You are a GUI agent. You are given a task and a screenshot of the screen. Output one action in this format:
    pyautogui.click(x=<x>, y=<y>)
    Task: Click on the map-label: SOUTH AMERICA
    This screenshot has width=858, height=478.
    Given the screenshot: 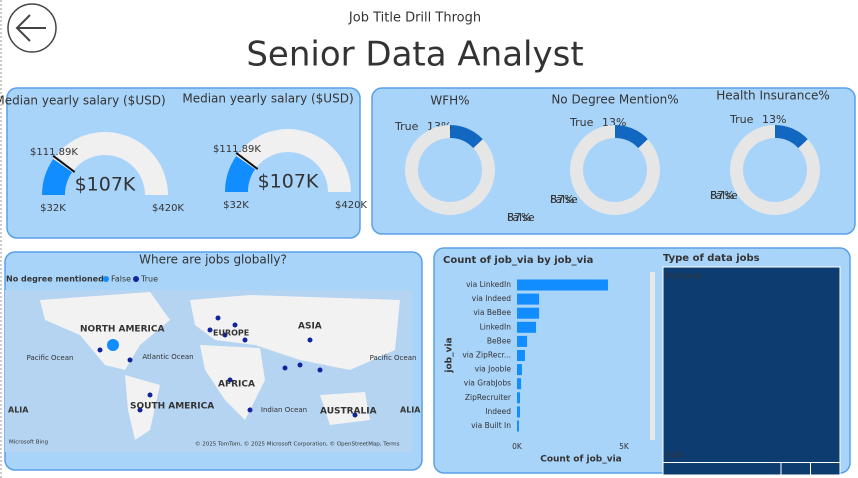 What is the action you would take?
    pyautogui.click(x=172, y=407)
    